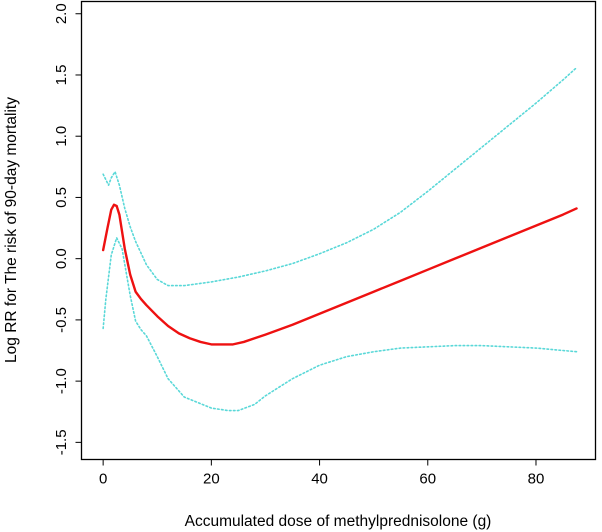 This screenshot has height=532, width=602. I want to click on x-tick-label: 60, so click(427, 479).